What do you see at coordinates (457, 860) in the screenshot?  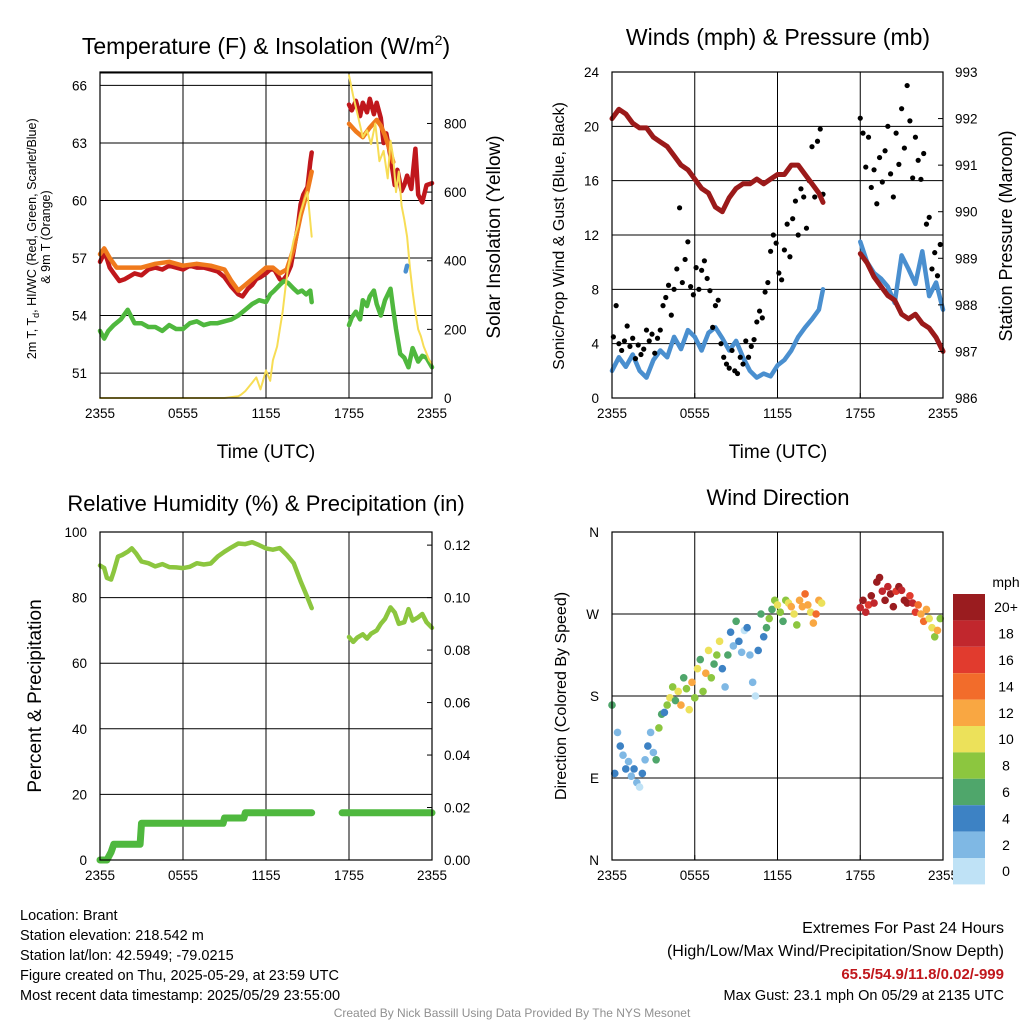 I see `humidity-y2-tick-label: 0.00` at bounding box center [457, 860].